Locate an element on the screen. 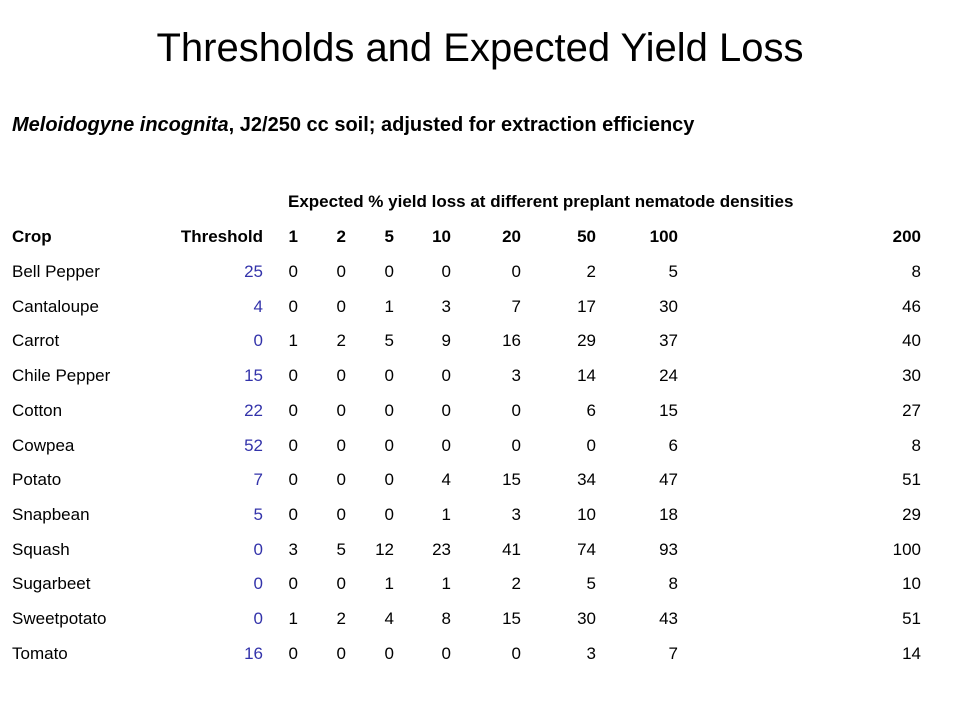 The width and height of the screenshot is (960, 720). table-row: Chile Pepper 15 0 0 0 0 3 14 24 30 is located at coordinates (480, 376).